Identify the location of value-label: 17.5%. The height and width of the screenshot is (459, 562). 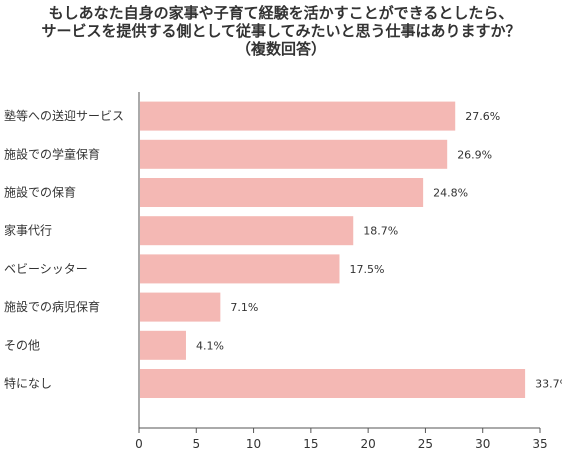
(367, 269).